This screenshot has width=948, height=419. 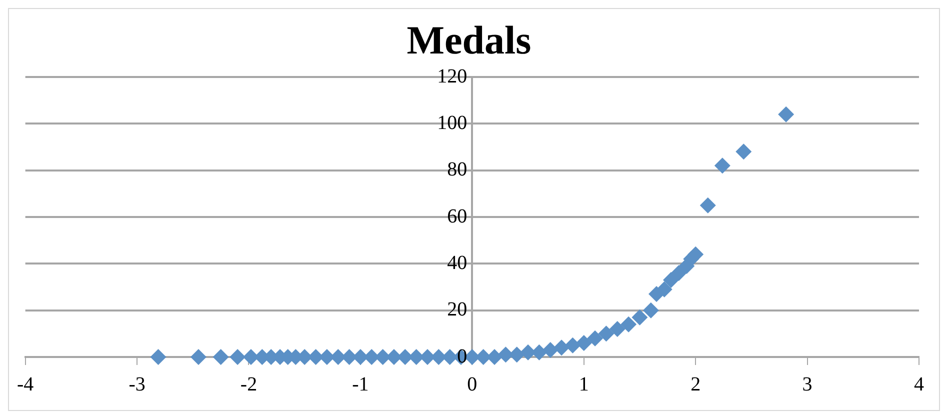 I want to click on y-tick-label: 60, so click(x=457, y=216).